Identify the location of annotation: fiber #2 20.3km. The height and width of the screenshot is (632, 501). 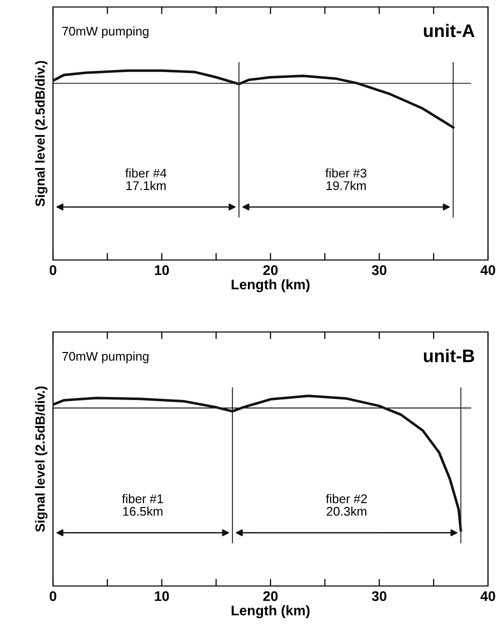
(346, 505).